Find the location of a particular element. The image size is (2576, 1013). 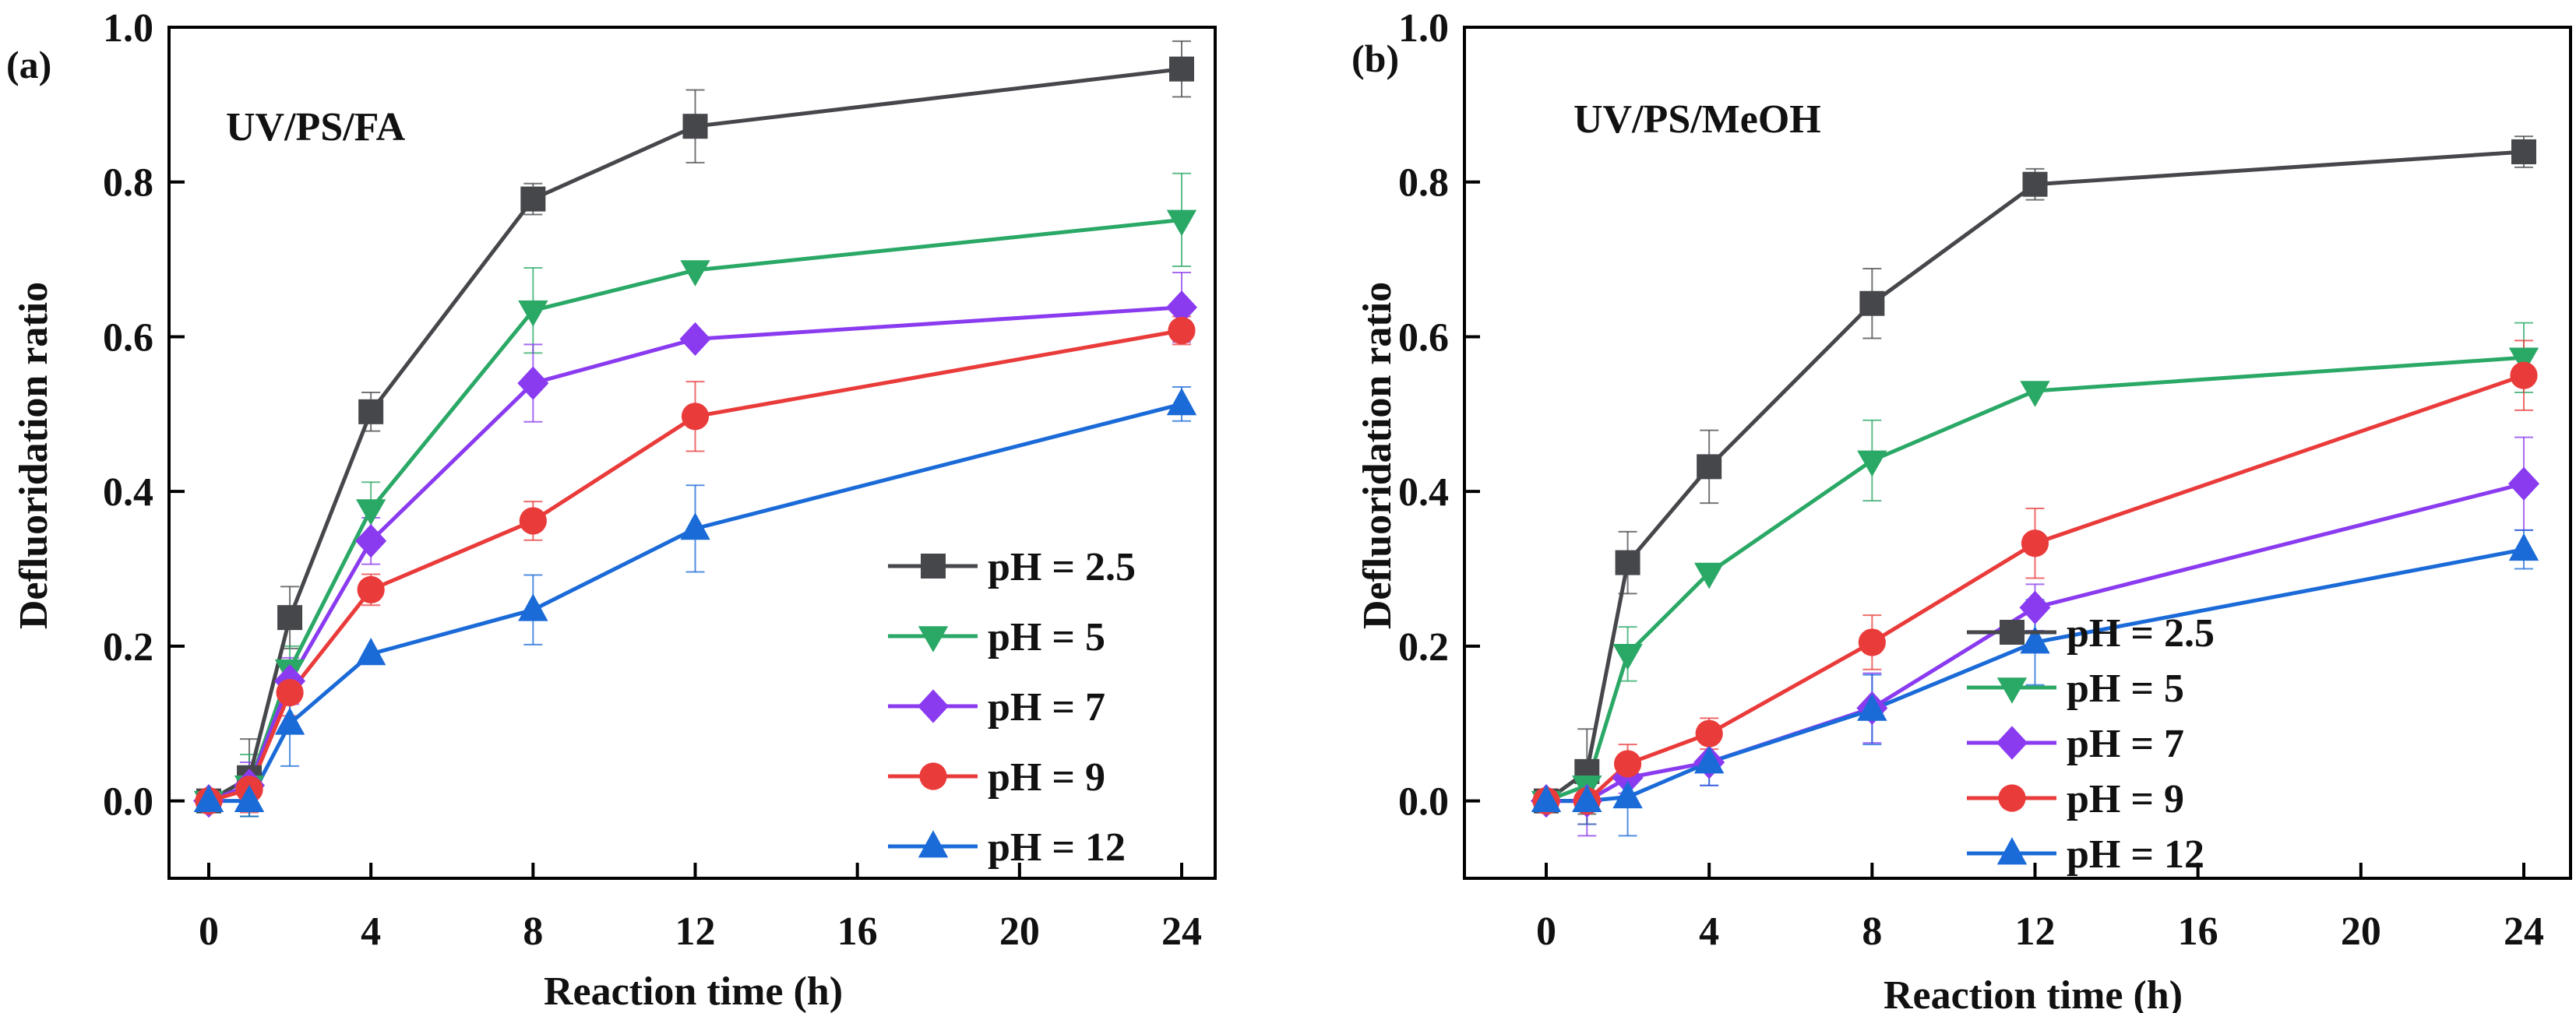

y-axis-title: Defluoridation ratio is located at coordinates (34, 456).